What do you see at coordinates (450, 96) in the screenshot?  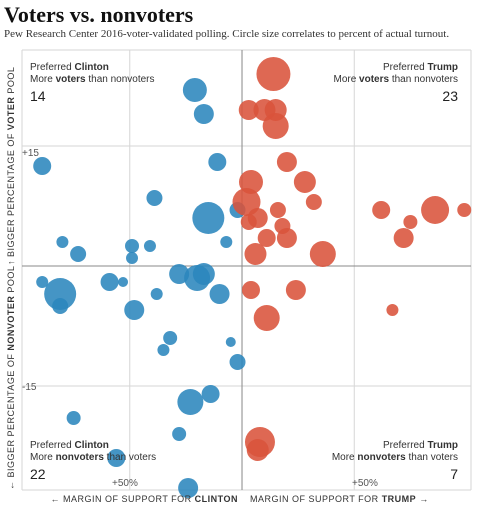 I see `quadrant-count: 23` at bounding box center [450, 96].